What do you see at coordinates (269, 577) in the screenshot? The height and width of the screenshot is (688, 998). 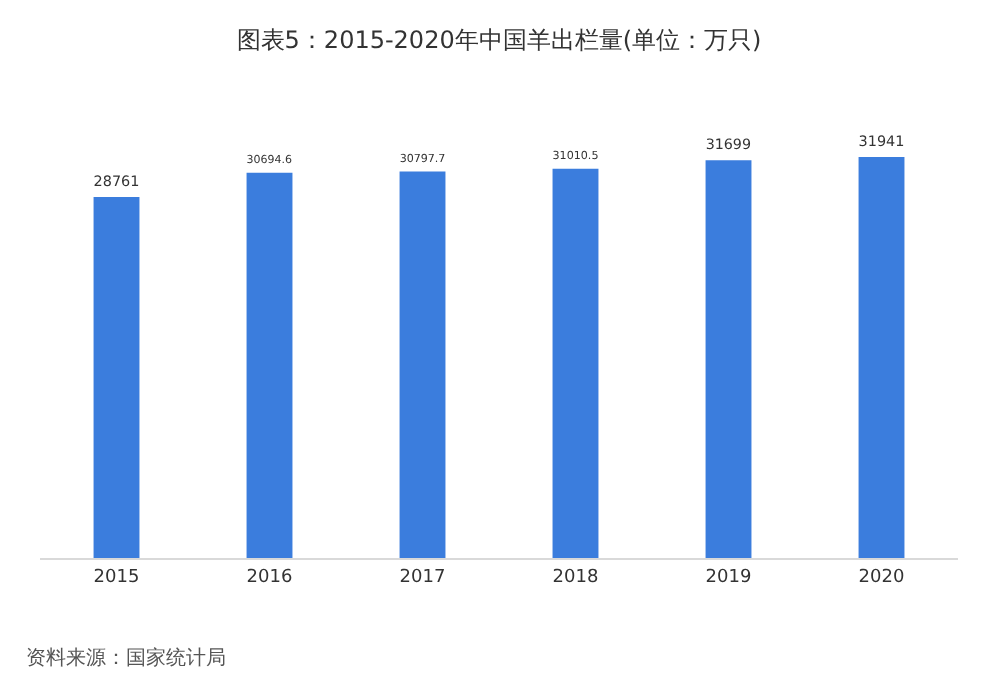 I see `x-tick-label: 2016` at bounding box center [269, 577].